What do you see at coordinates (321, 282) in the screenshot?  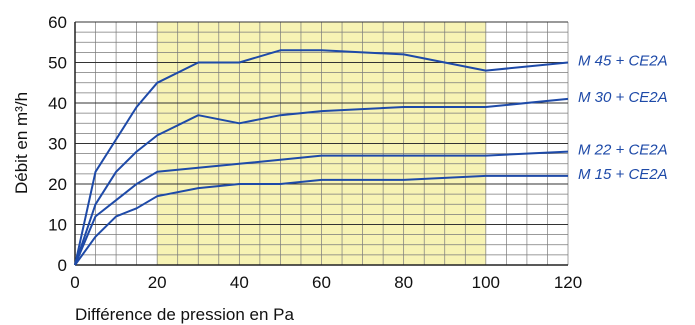 I see `x-tick-label: 60` at bounding box center [321, 282].